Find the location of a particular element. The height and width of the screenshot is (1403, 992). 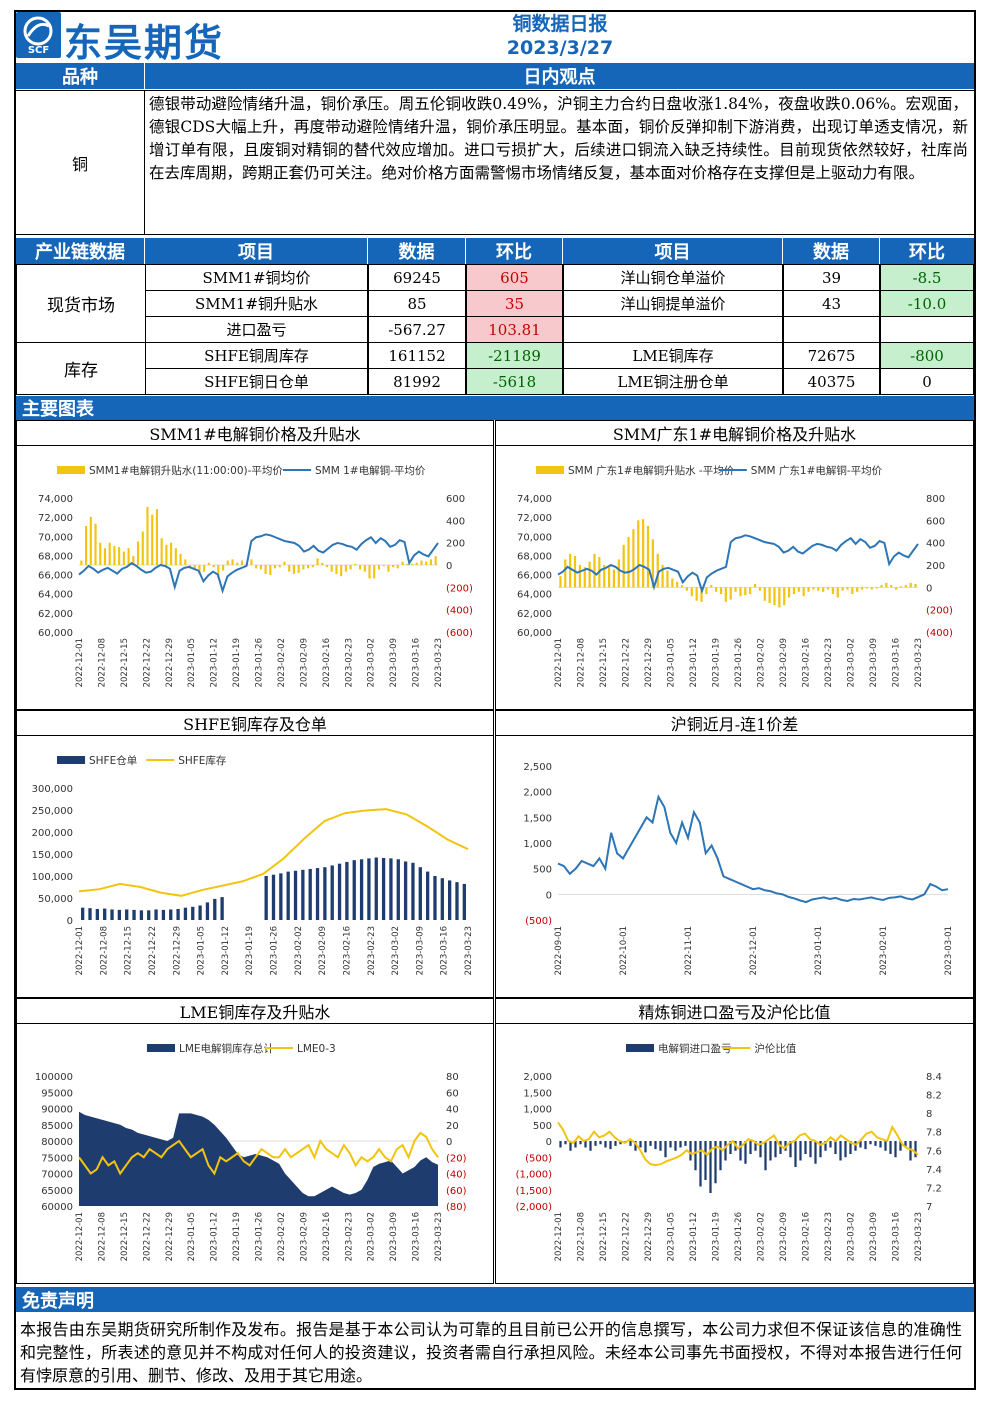

y2-tick-label: 7.6 is located at coordinates (934, 1151).